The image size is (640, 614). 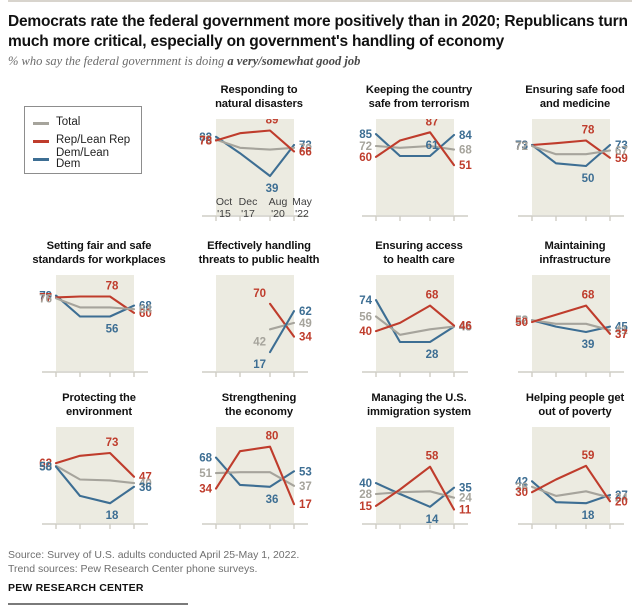 I want to click on panel-title-line: safe from terrorism, so click(x=419, y=103).